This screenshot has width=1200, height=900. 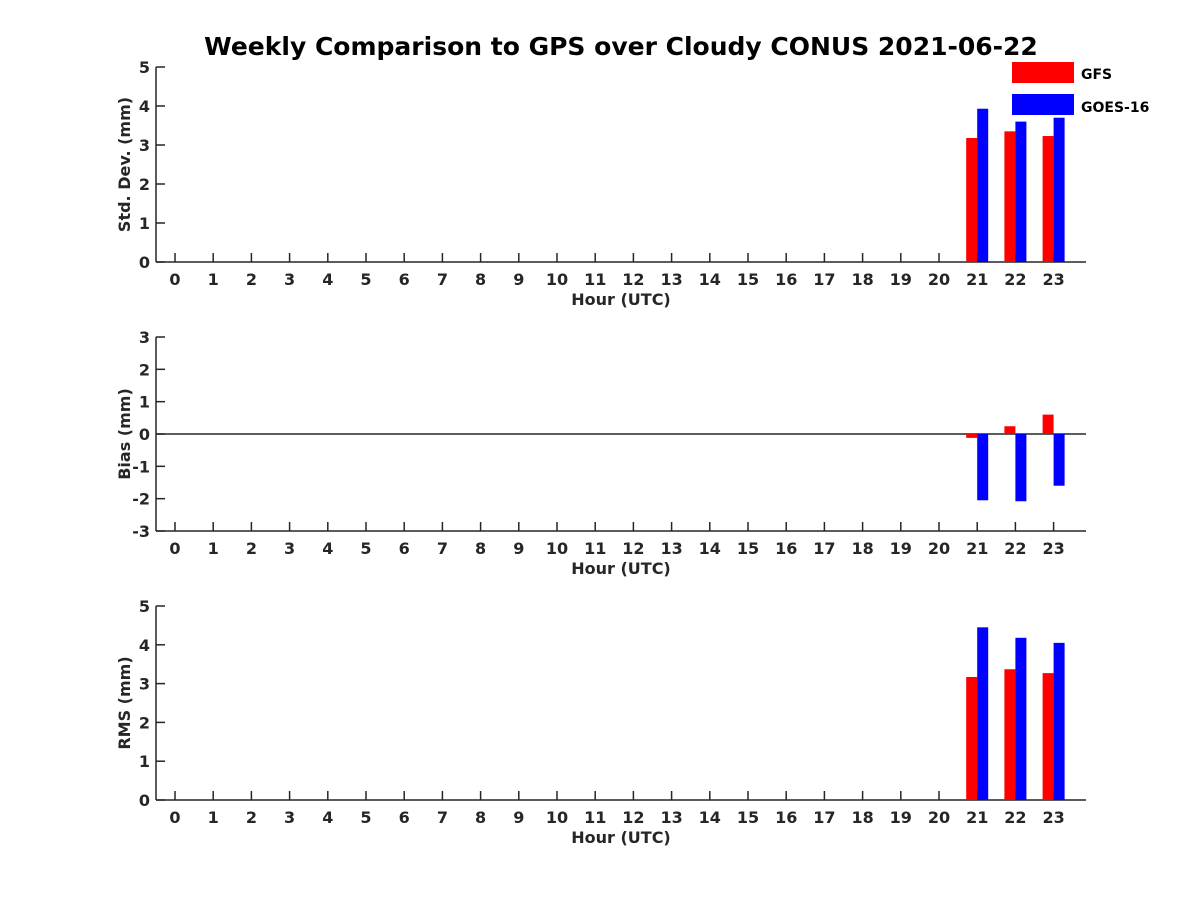 I want to click on y-axis-label: Std. Dev. (mm), so click(x=124, y=164).